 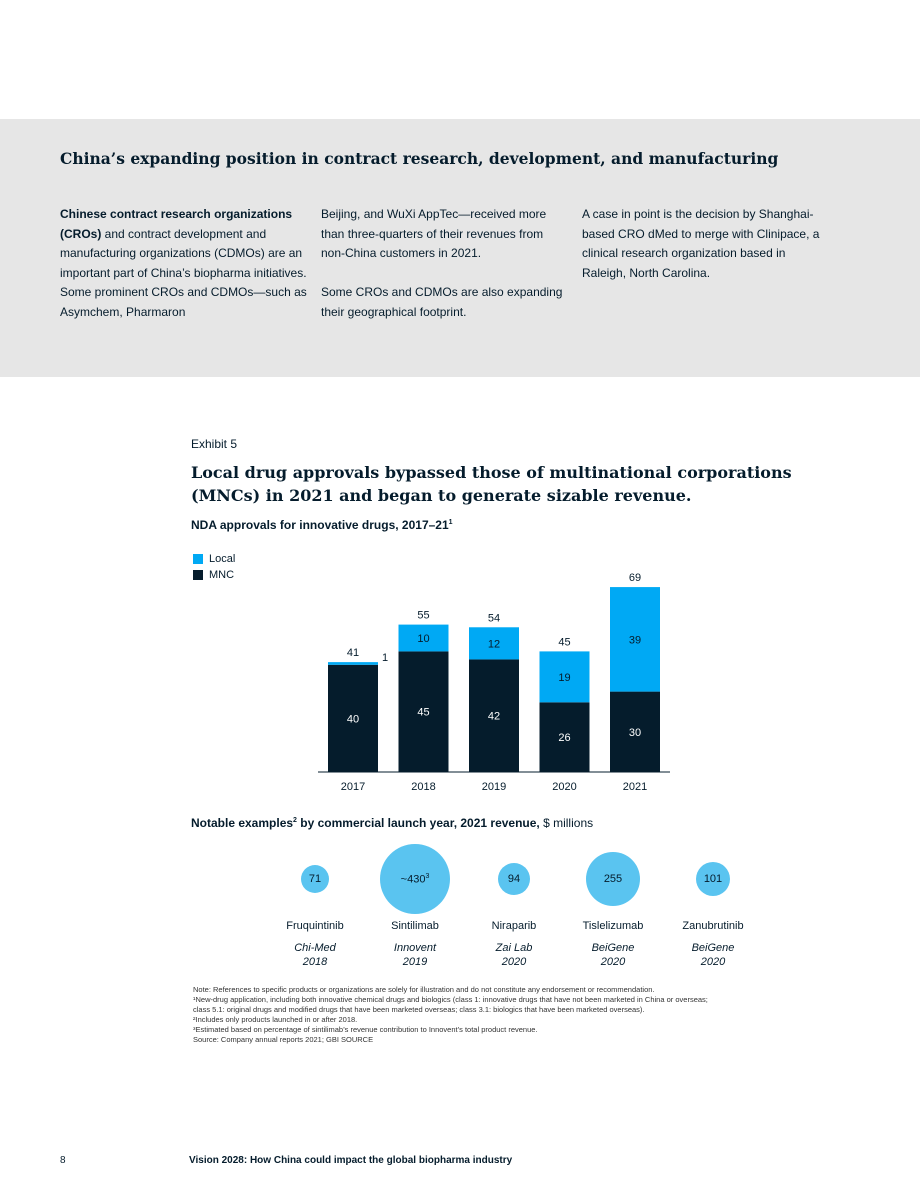 What do you see at coordinates (713, 962) in the screenshot?
I see `drug-year-zanubrutinib: 2020` at bounding box center [713, 962].